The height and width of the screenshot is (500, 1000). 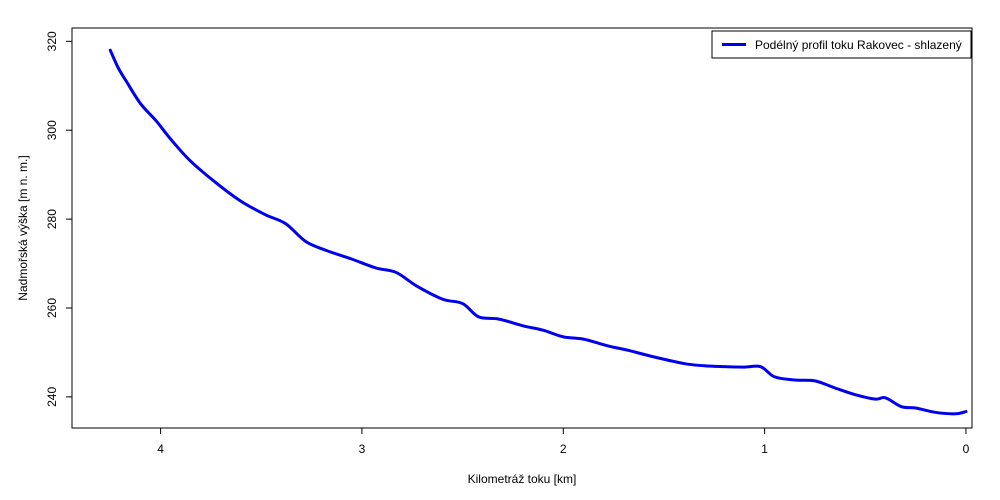 What do you see at coordinates (52, 397) in the screenshot?
I see `y-tick-label: 240` at bounding box center [52, 397].